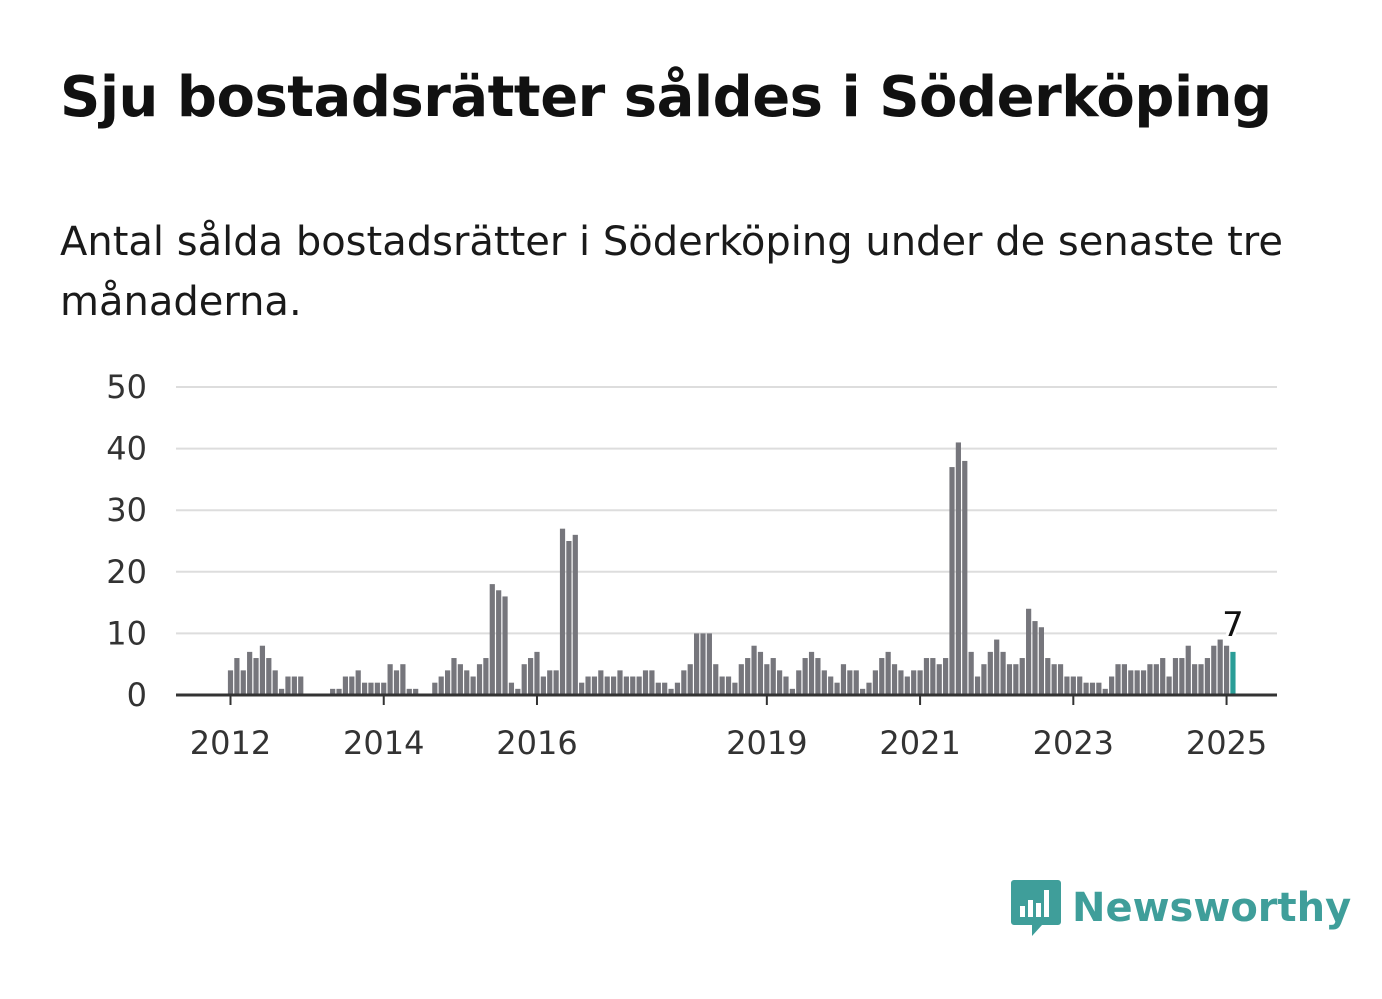  What do you see at coordinates (1073, 743) in the screenshot?
I see `x-tick-label: 2023` at bounding box center [1073, 743].